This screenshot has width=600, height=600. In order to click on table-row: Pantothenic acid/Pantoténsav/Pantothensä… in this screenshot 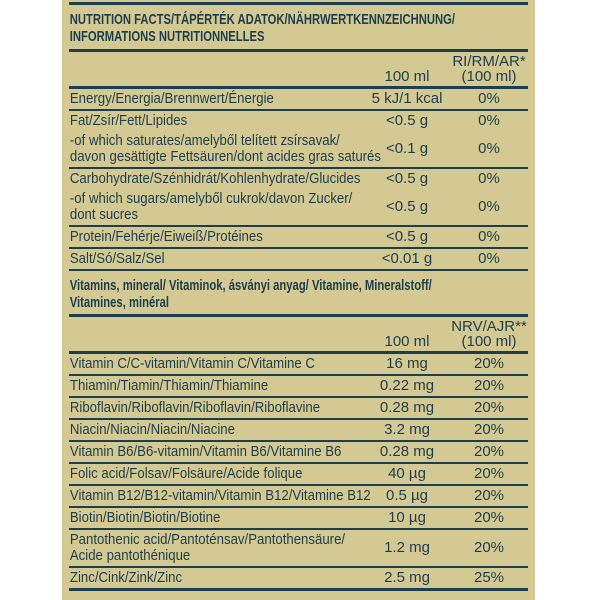, I will do `click(298, 549)`.